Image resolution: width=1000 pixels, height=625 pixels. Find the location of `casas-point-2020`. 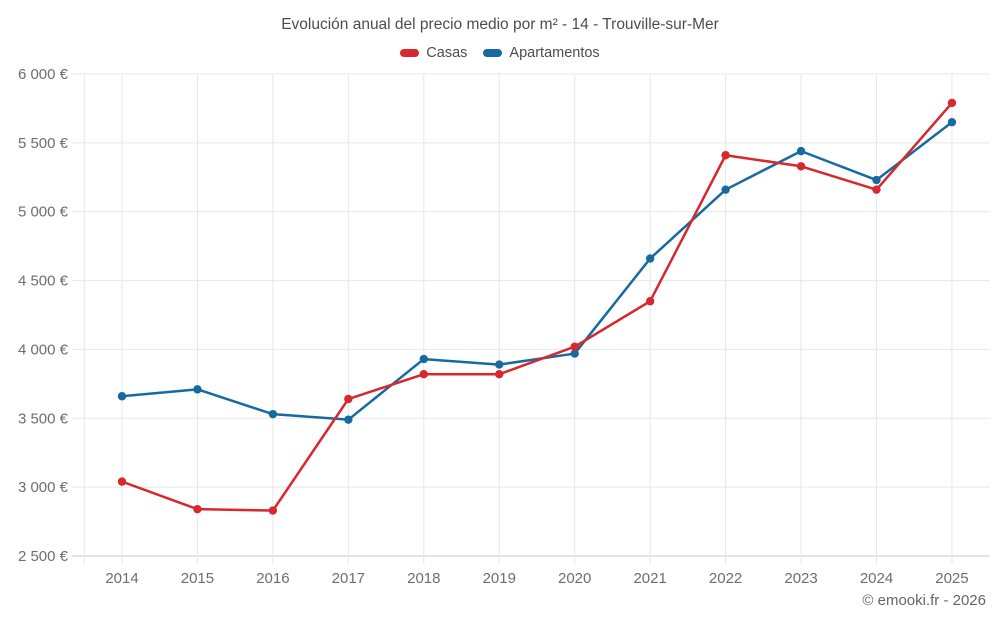

casas-point-2020 is located at coordinates (574, 346).